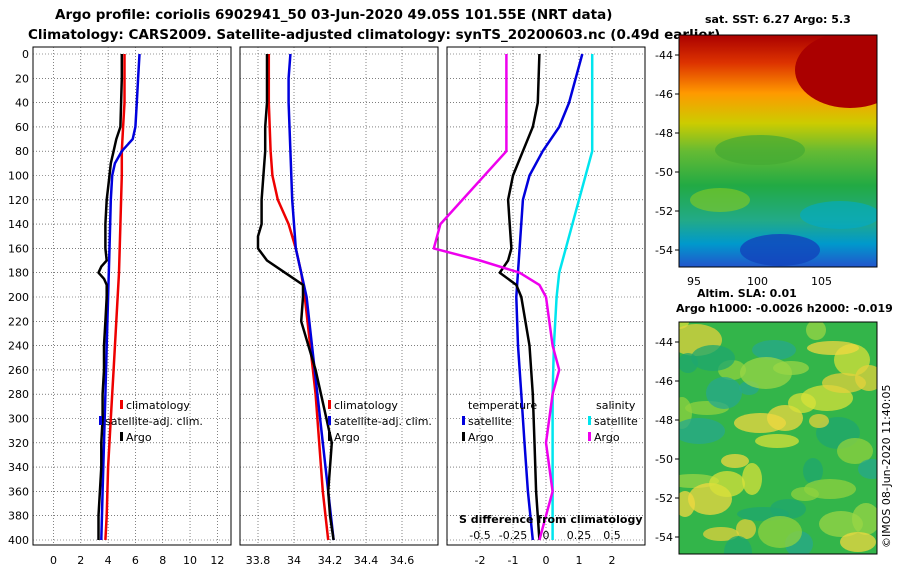  What do you see at coordinates (18, 176) in the screenshot?
I see `depth-tick-label: 100` at bounding box center [18, 176].